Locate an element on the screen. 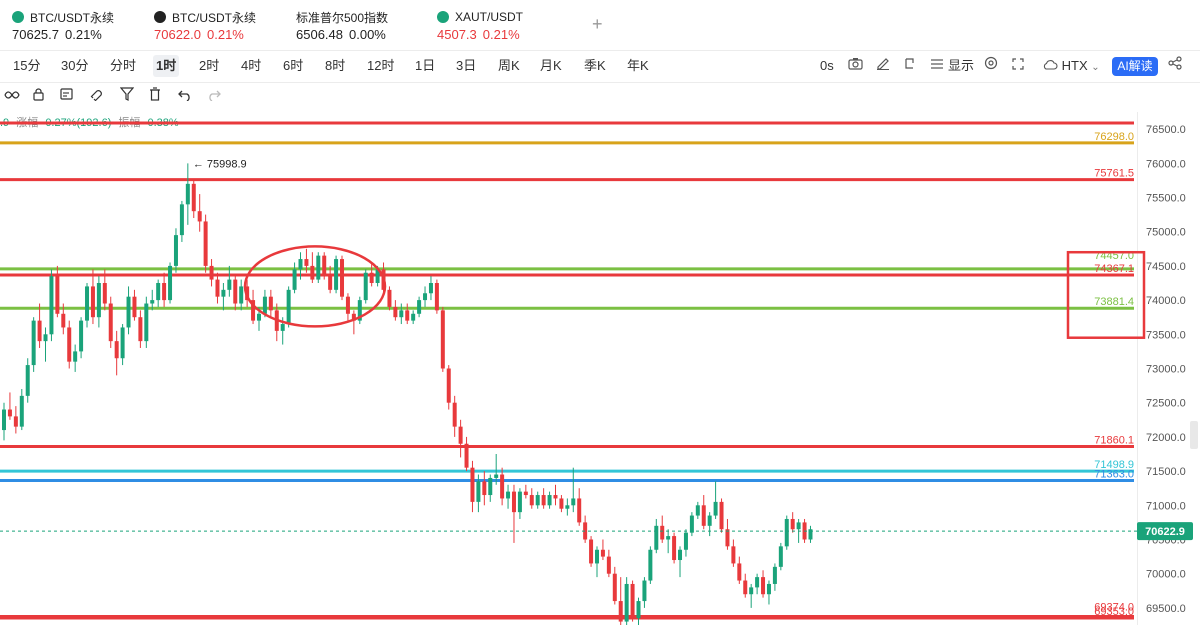 The image size is (1200, 625). timeframe-1w: 周K is located at coordinates (509, 65).